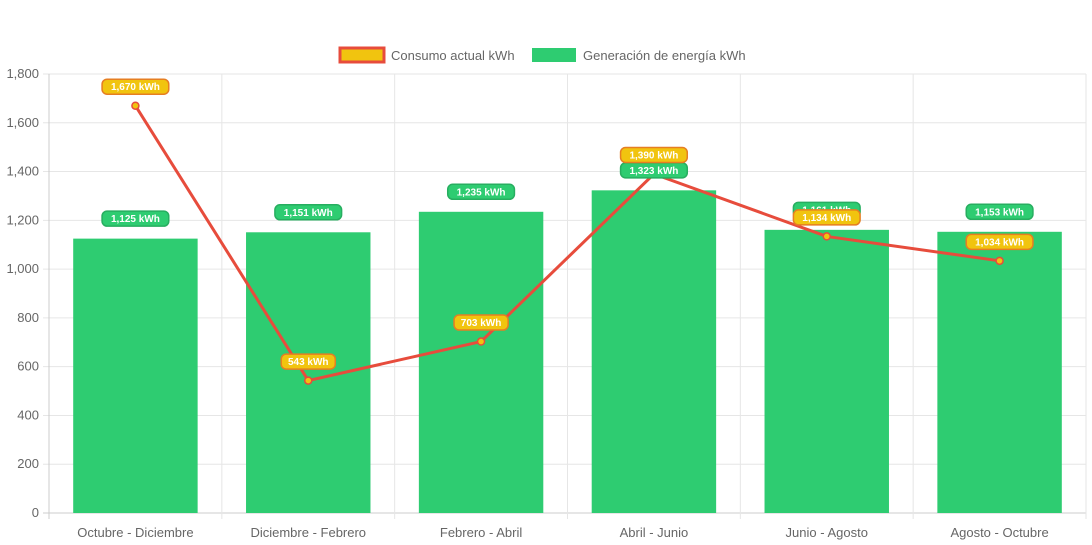  I want to click on x-tick-label: Diciembre - Febrero, so click(308, 532).